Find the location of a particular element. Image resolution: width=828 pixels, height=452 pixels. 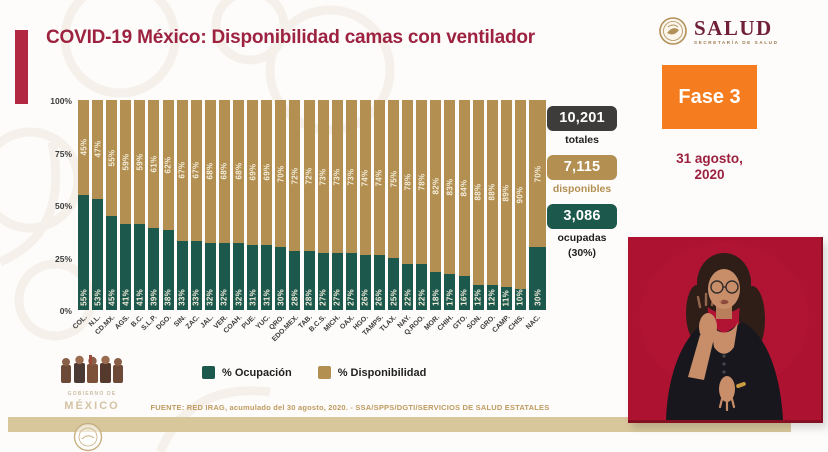

fase-badge: Fase 3 is located at coordinates (709, 97).